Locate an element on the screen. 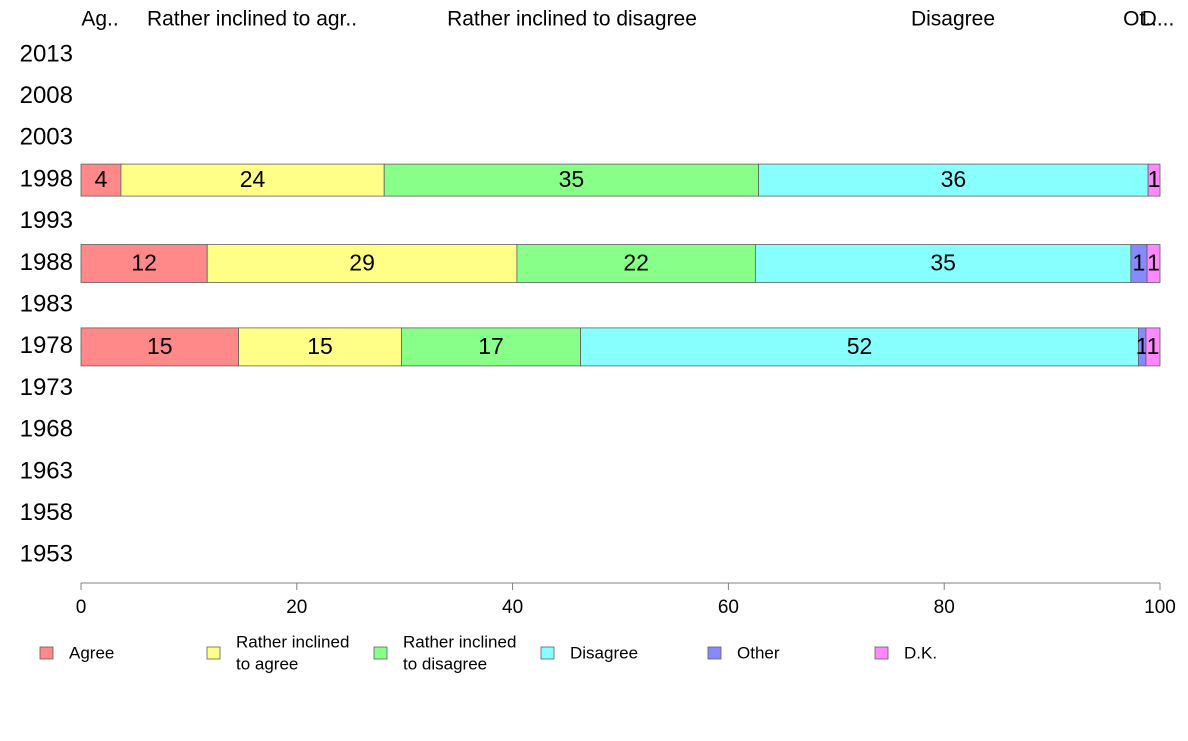 The width and height of the screenshot is (1188, 741). bar-segment-1988-disagree is located at coordinates (943, 263).